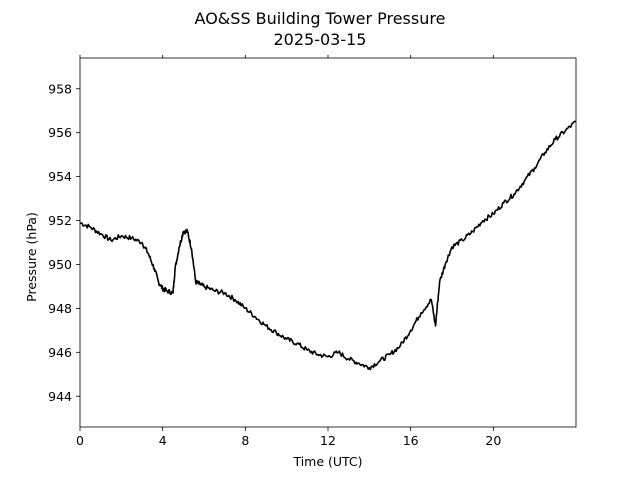 The height and width of the screenshot is (480, 640). I want to click on y-tick-label: 948, so click(60, 308).